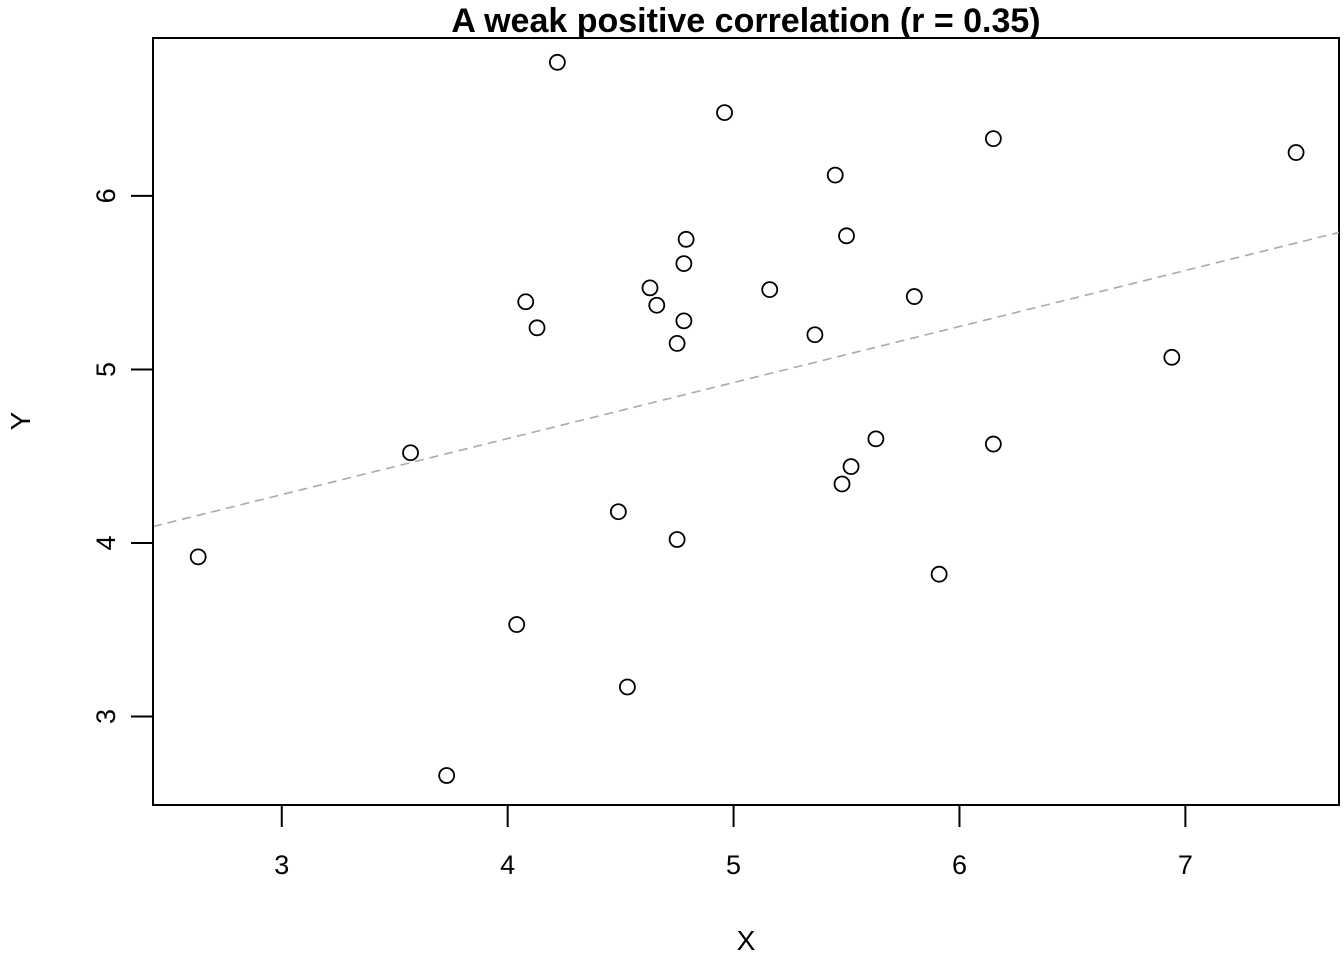 This screenshot has width=1344, height=960. I want to click on x-tick-label: 4, so click(507, 865).